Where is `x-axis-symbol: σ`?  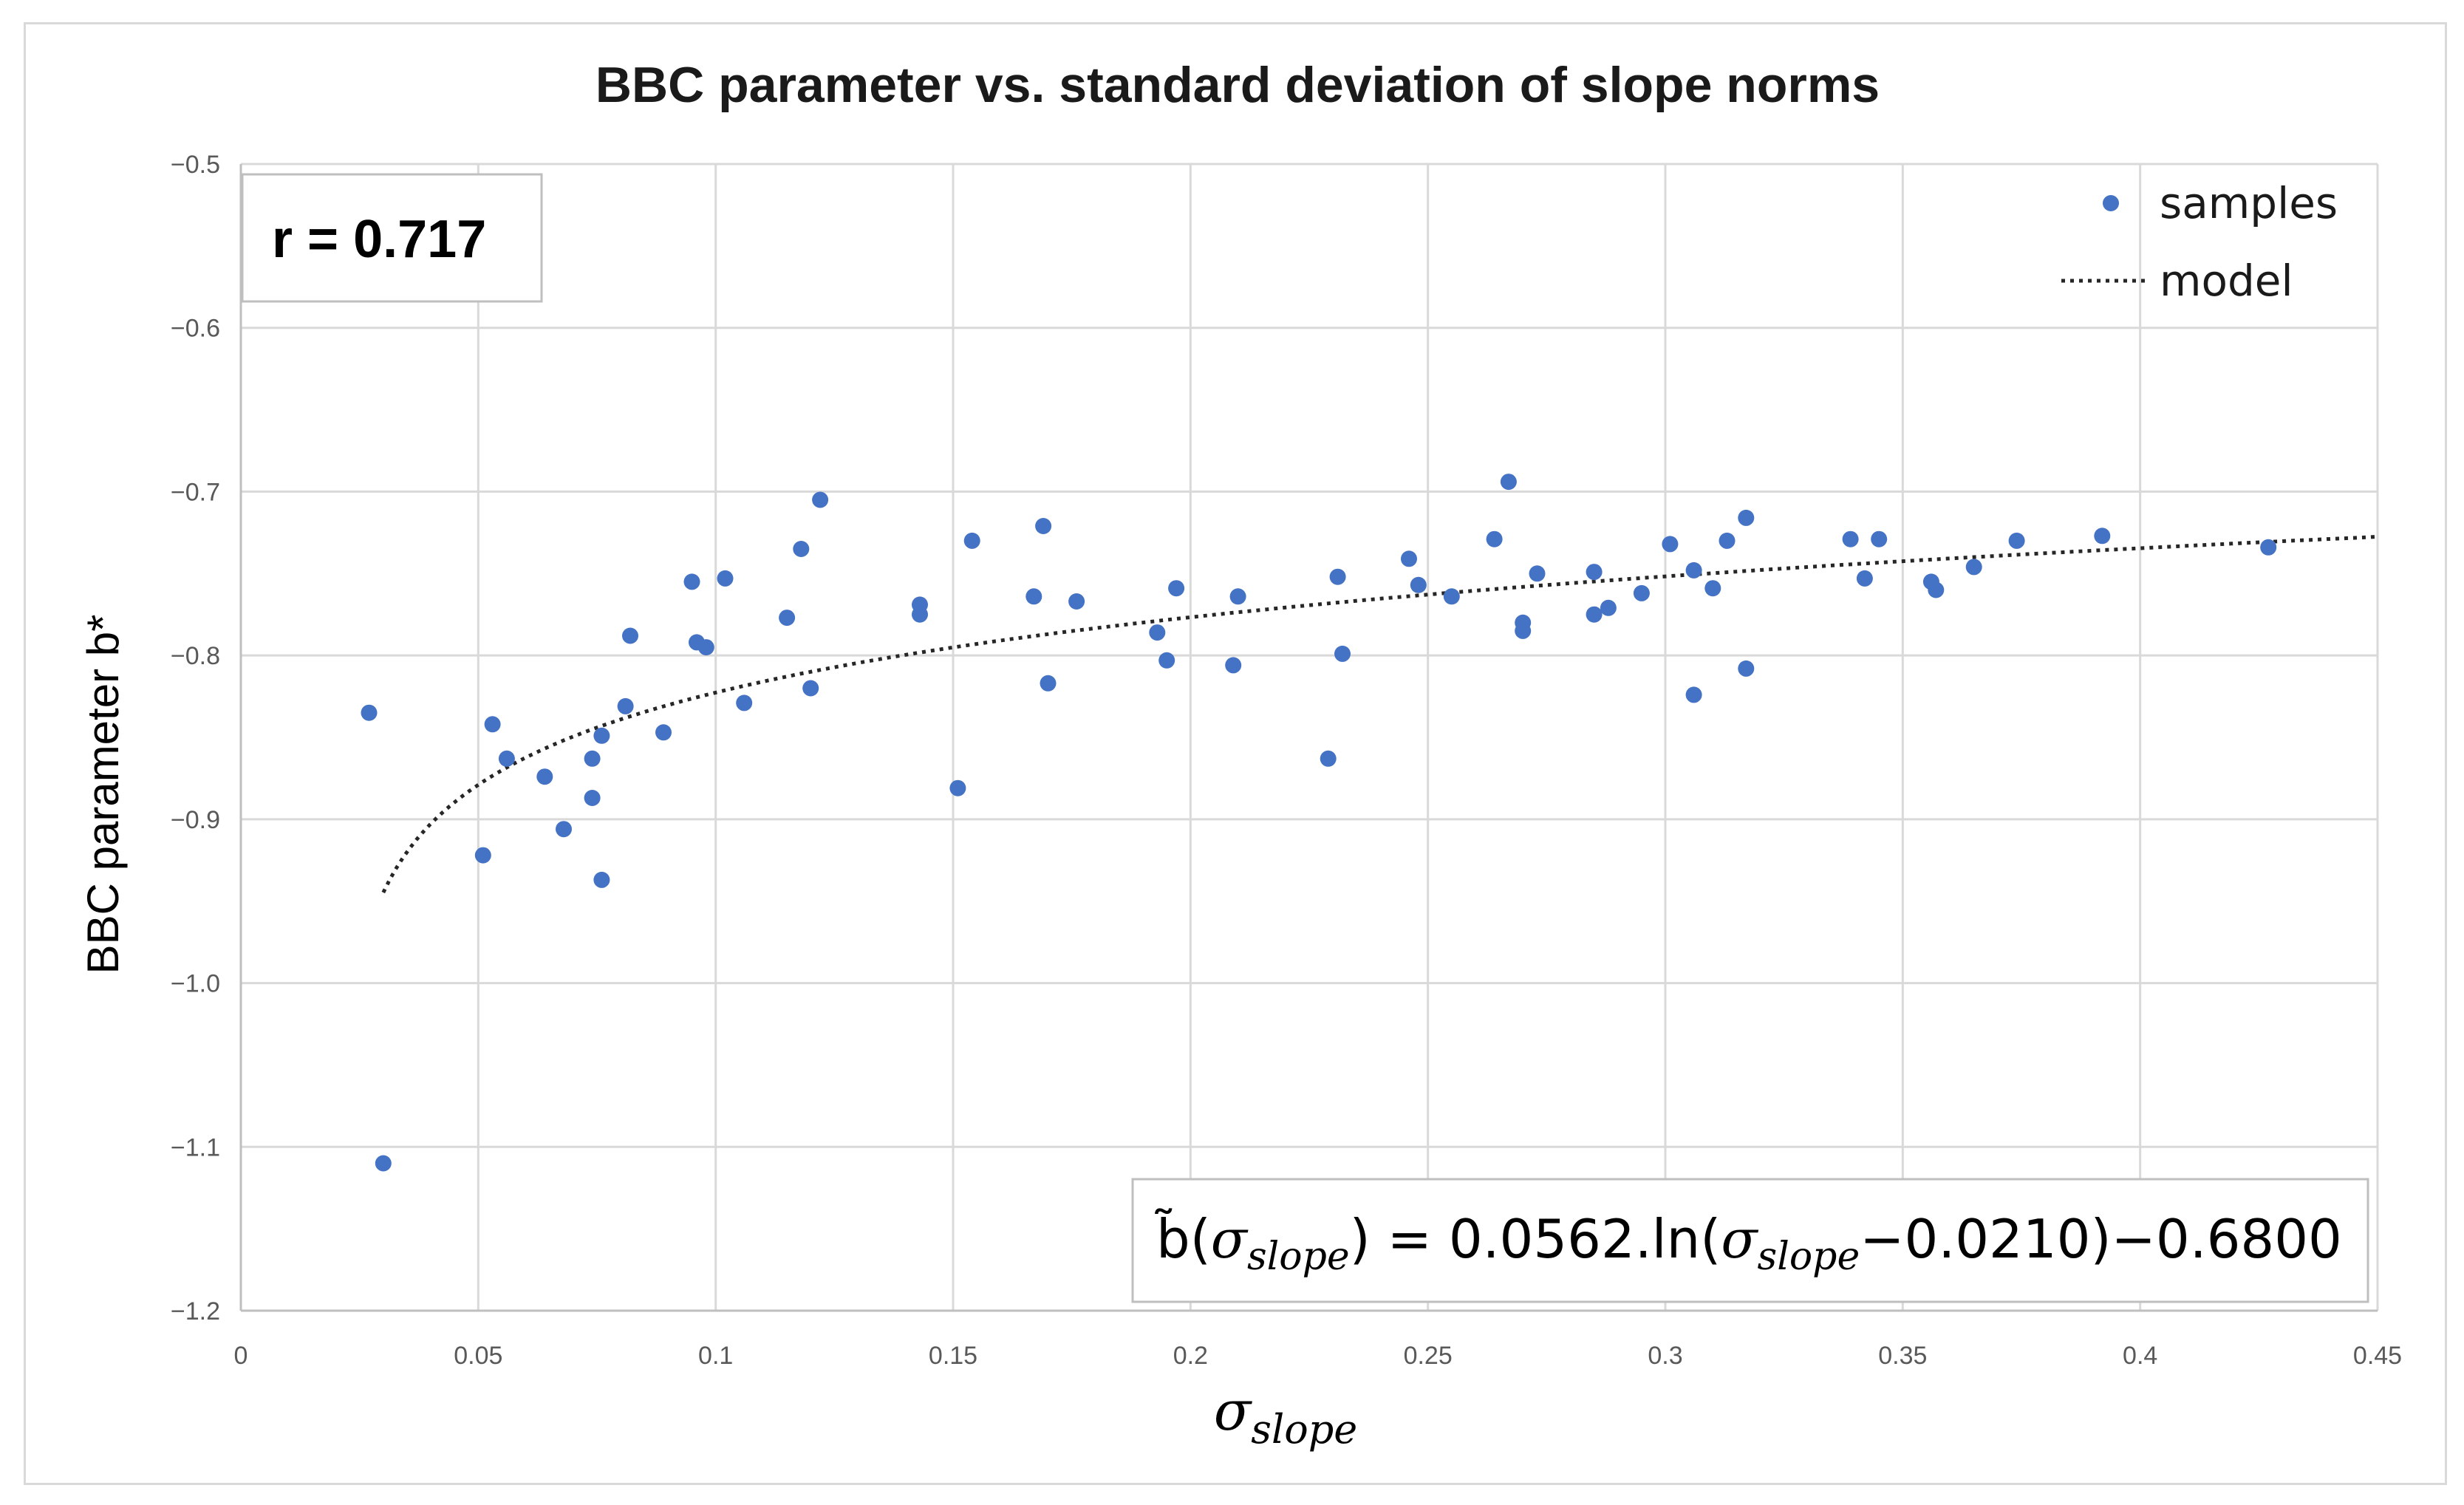
x-axis-symbol: σ is located at coordinates (1233, 1411).